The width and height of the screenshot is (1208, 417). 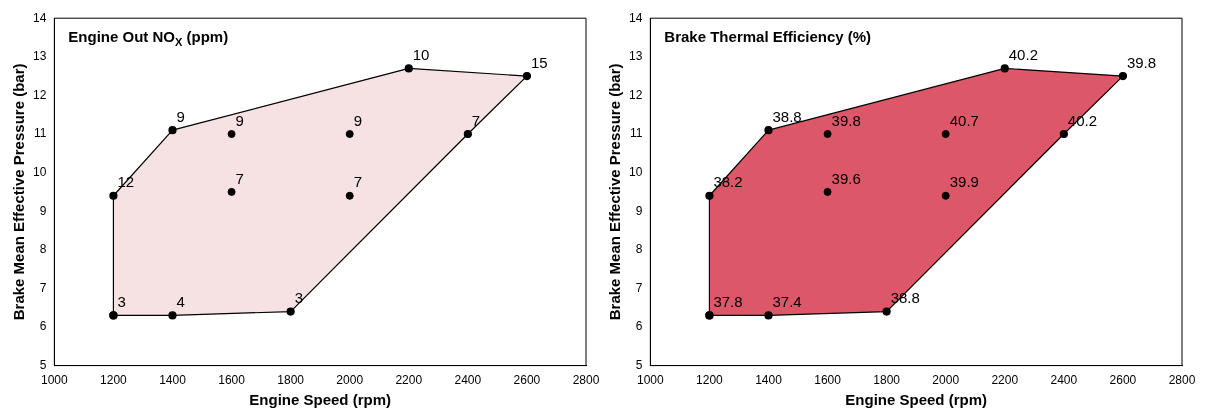 What do you see at coordinates (964, 120) in the screenshot?
I see `annotation: 40.7` at bounding box center [964, 120].